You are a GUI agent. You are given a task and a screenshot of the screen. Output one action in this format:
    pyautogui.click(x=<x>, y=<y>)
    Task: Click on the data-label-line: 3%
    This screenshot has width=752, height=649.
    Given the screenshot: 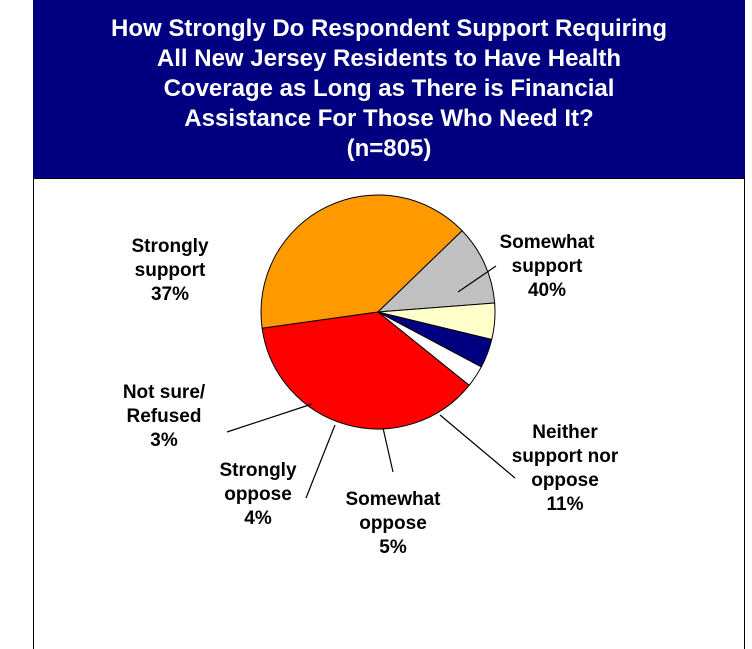 What is the action you would take?
    pyautogui.click(x=164, y=440)
    